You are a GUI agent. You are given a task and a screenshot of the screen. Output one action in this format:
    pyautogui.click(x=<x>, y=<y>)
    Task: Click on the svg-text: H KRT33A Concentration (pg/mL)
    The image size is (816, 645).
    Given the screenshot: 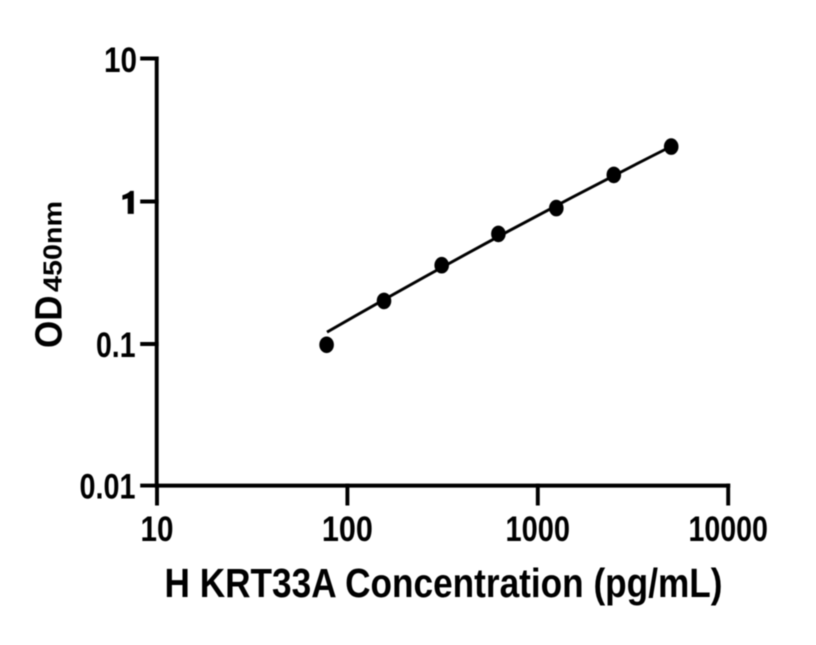 What is the action you would take?
    pyautogui.click(x=444, y=583)
    